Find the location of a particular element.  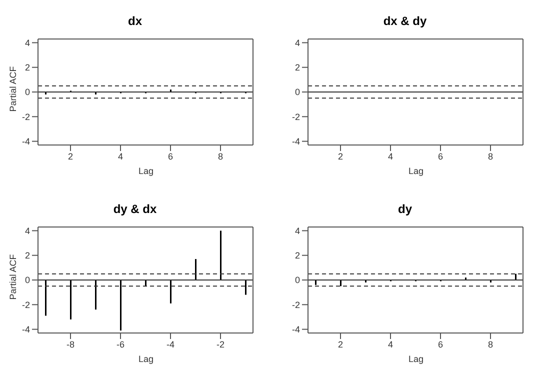

chart-title: dy is located at coordinates (404, 209).